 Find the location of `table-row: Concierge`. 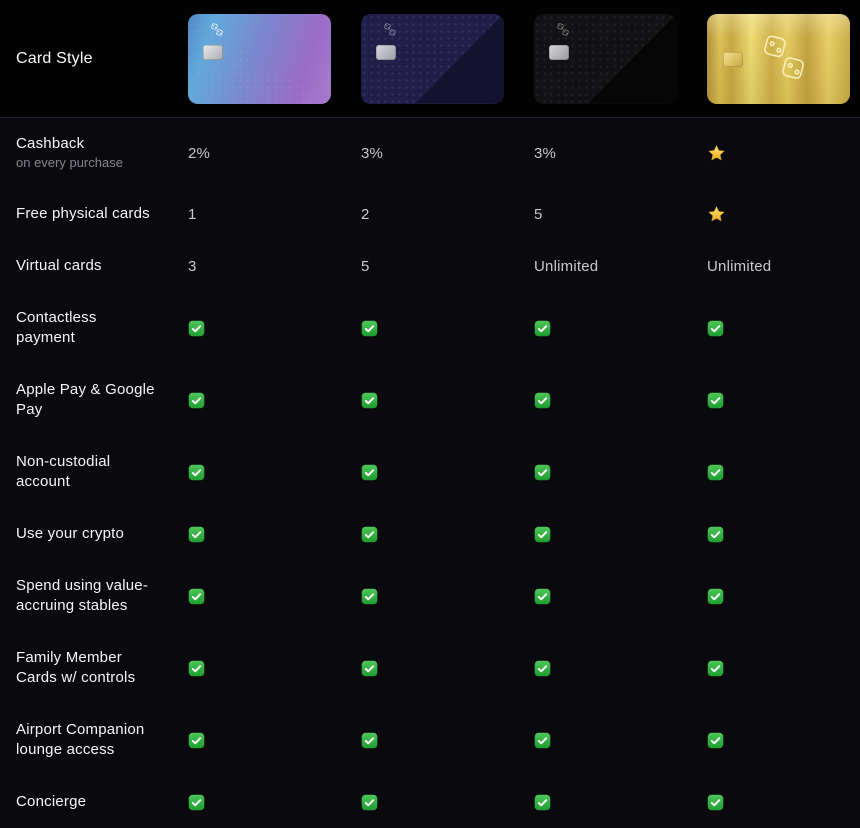

table-row: Concierge is located at coordinates (430, 802).